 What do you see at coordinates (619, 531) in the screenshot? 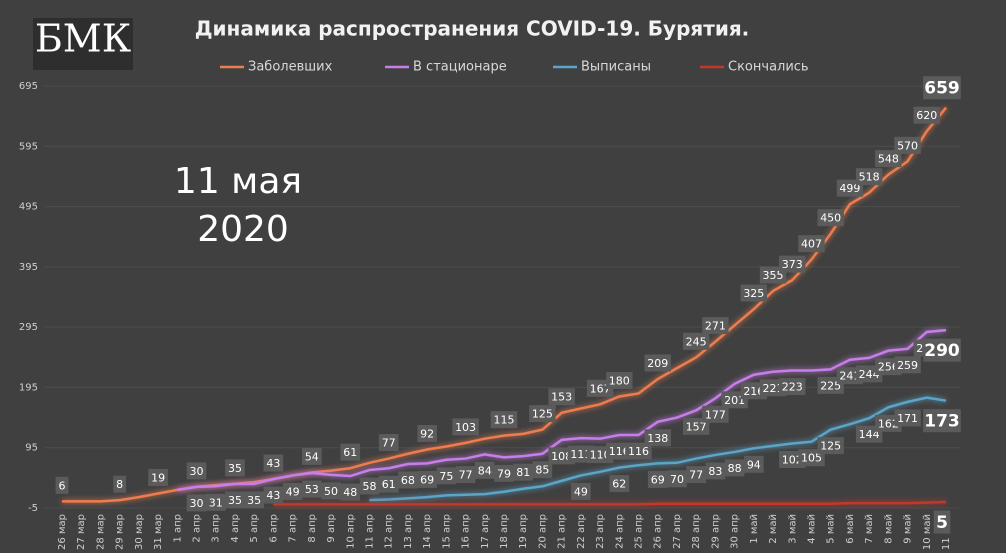
I see `x-tick-label: 24 апр` at bounding box center [619, 531].